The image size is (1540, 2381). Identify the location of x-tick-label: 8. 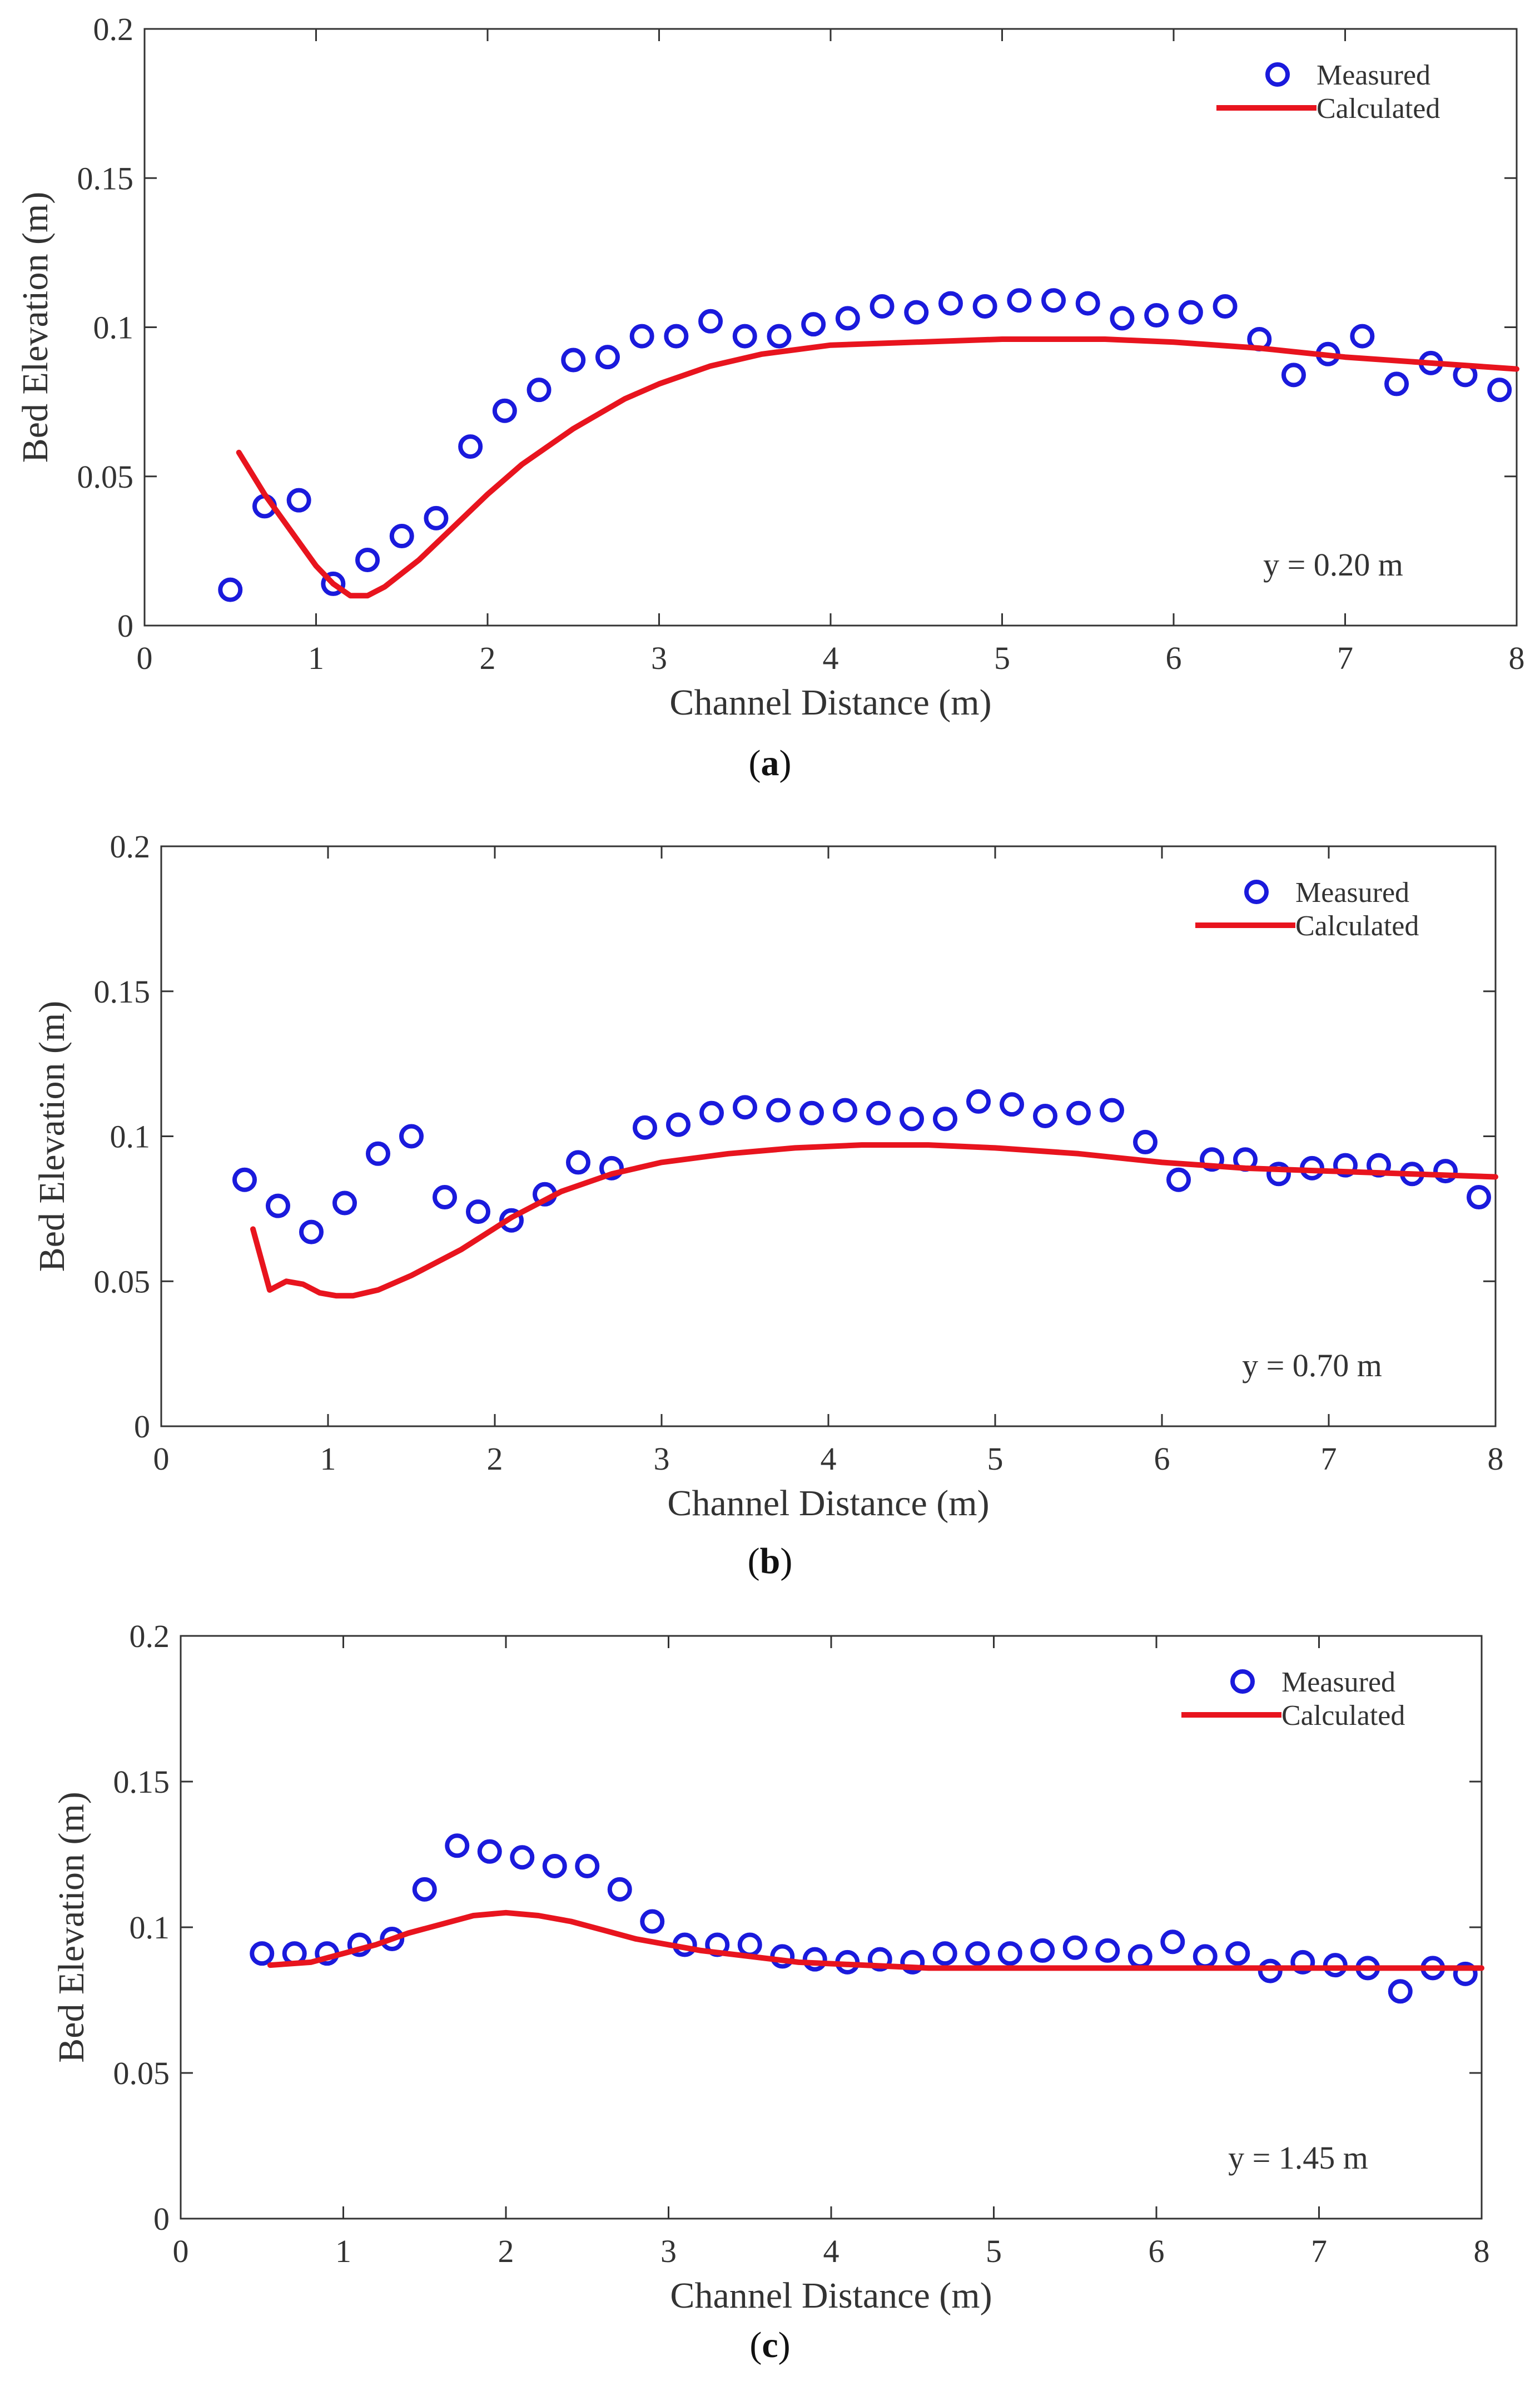
(1517, 658).